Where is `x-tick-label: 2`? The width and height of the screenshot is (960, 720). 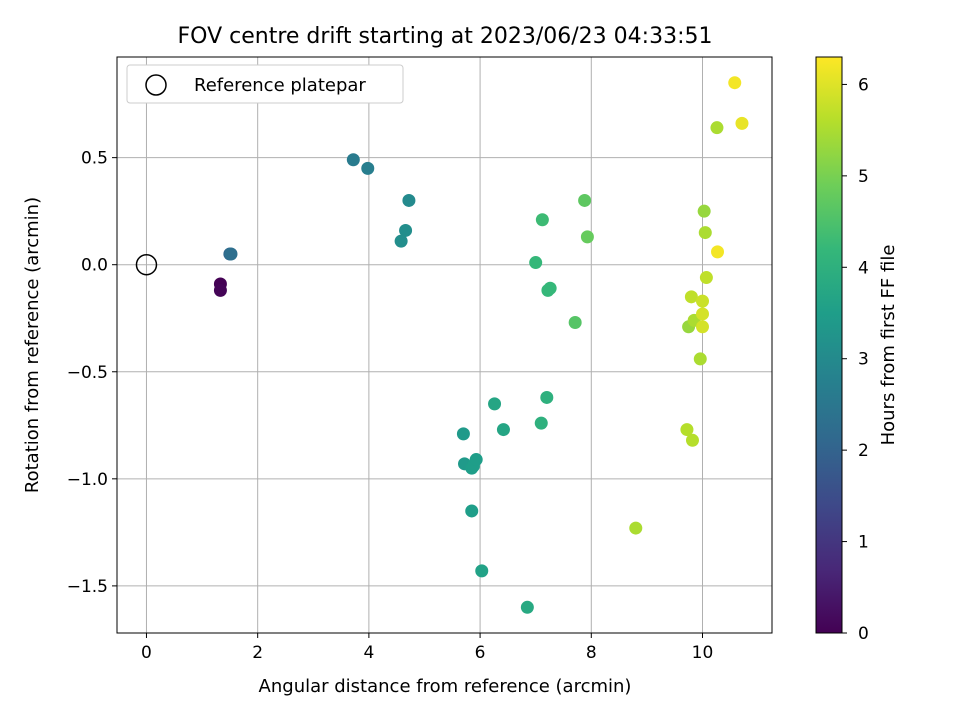 x-tick-label: 2 is located at coordinates (257, 653).